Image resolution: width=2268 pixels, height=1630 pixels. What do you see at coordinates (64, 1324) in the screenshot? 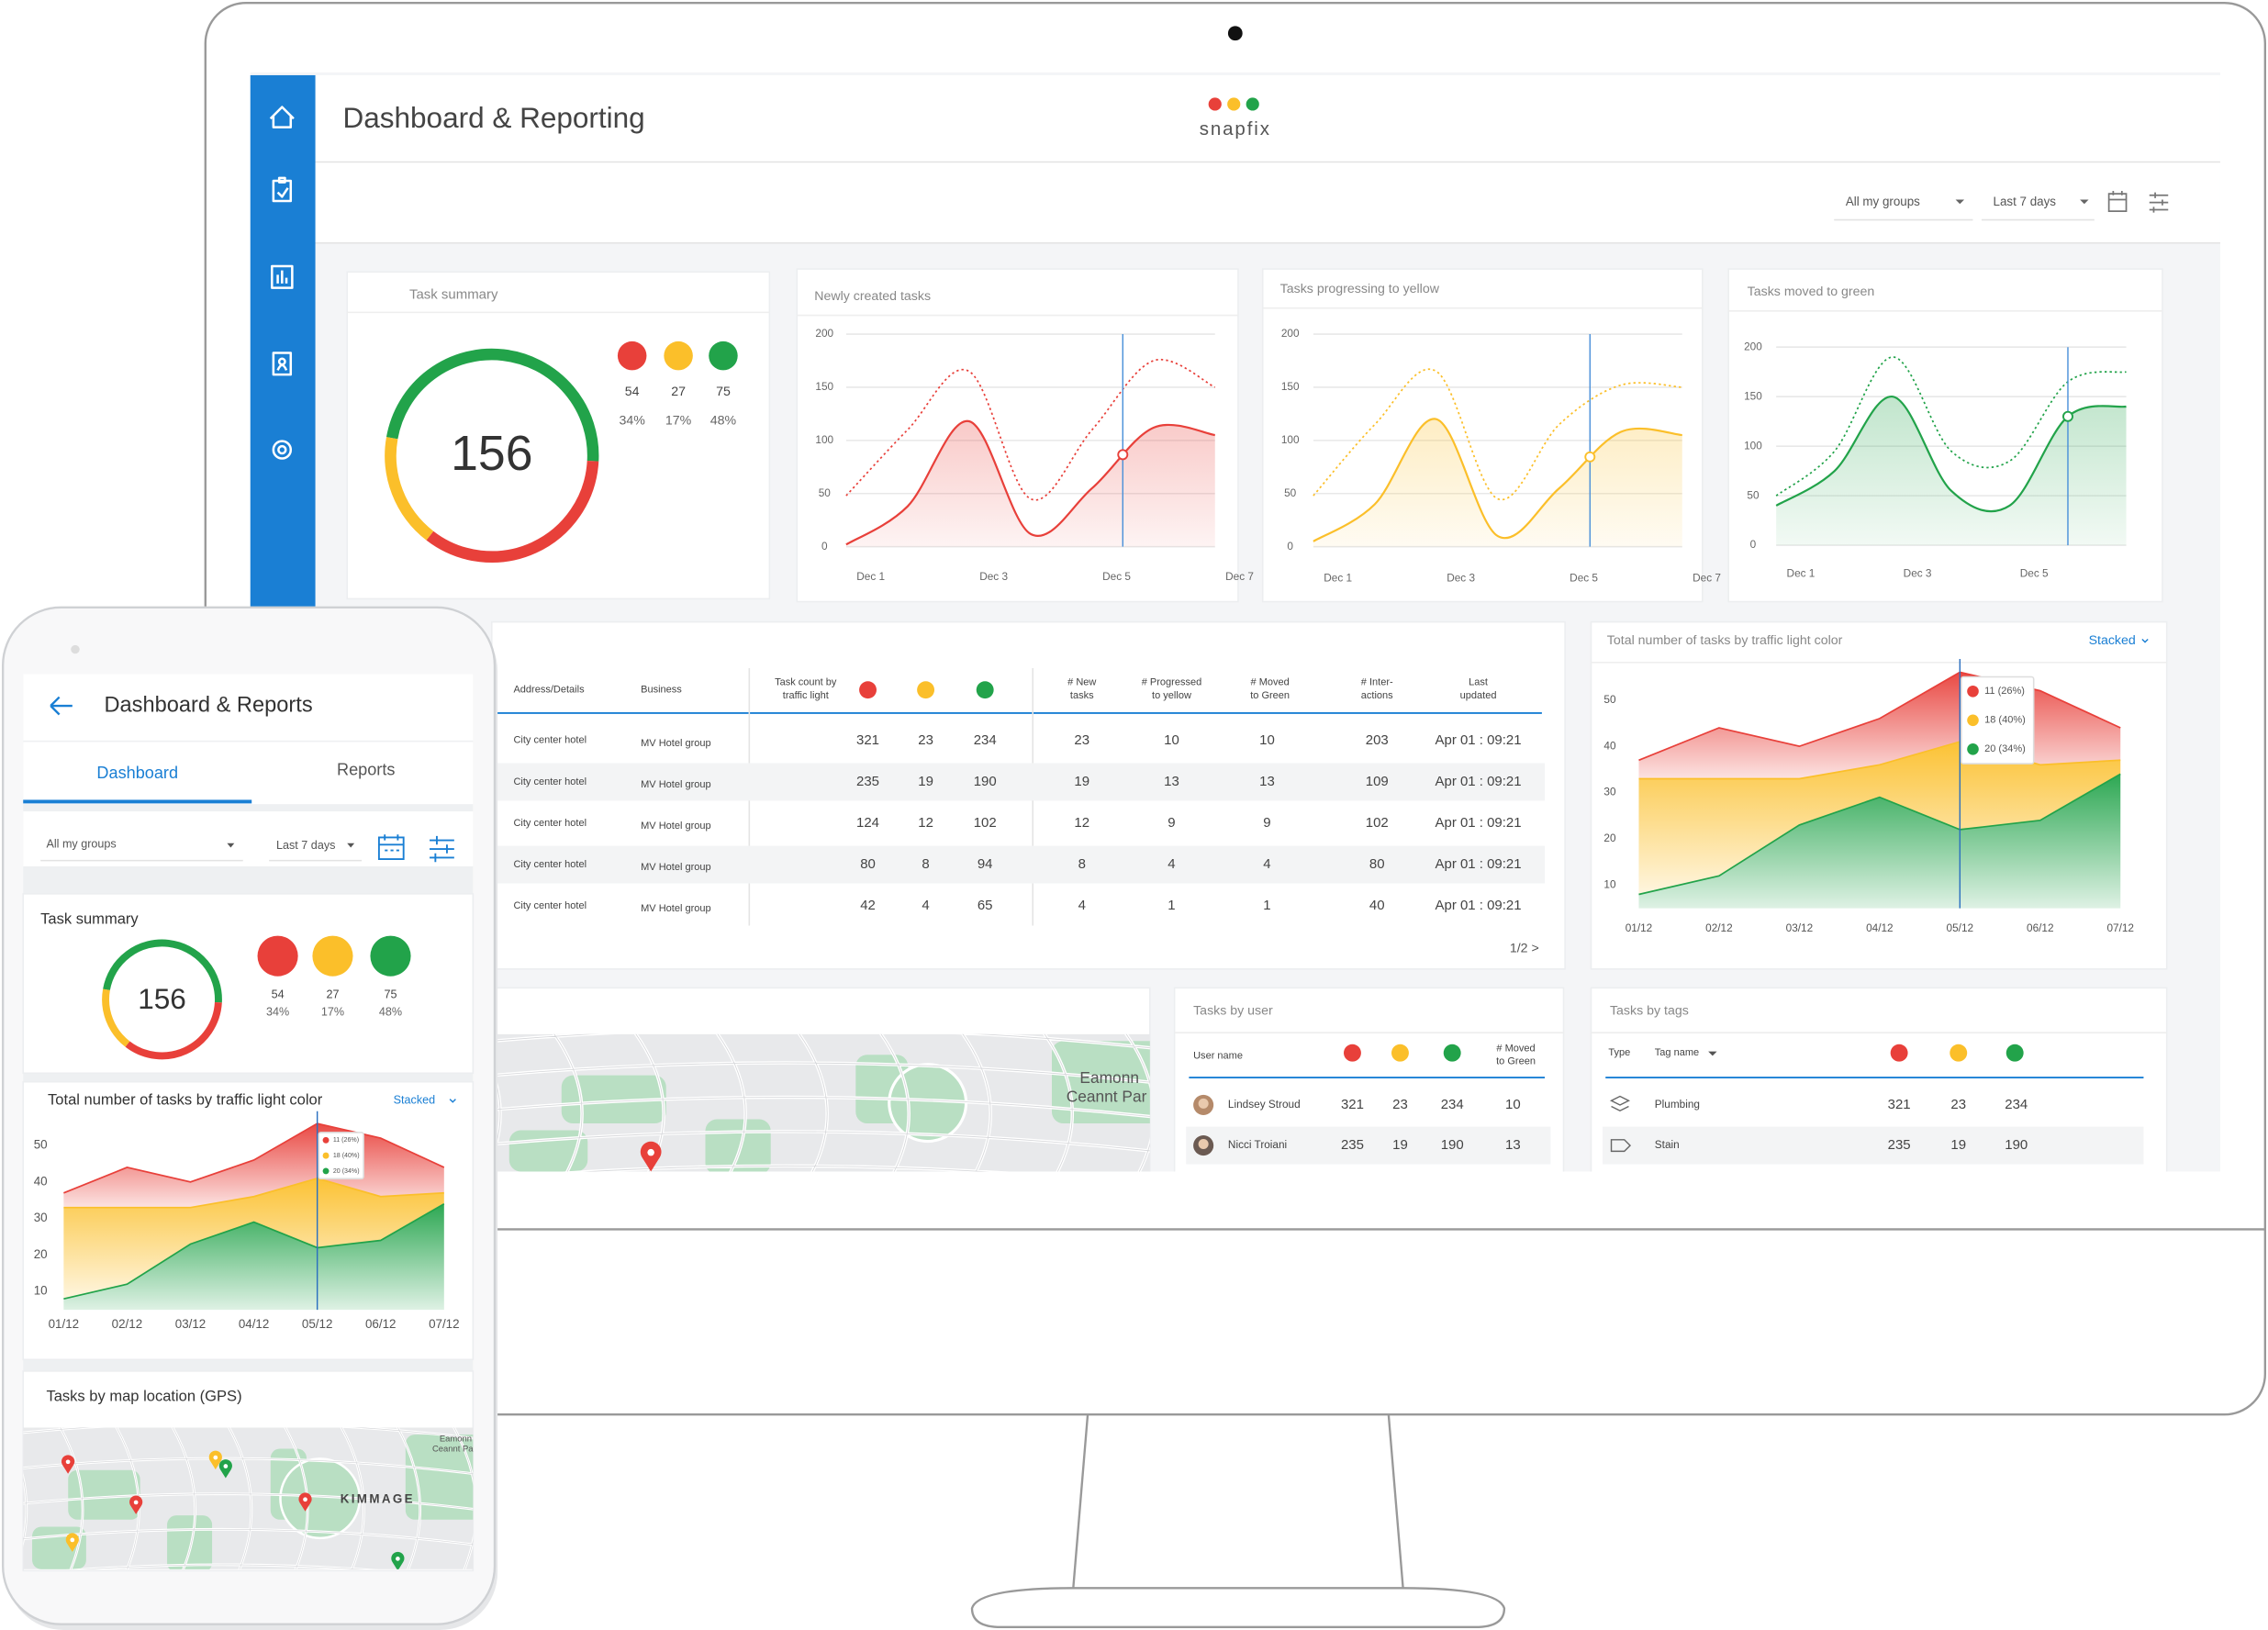
I see `x-tick-label: 01/12` at bounding box center [64, 1324].